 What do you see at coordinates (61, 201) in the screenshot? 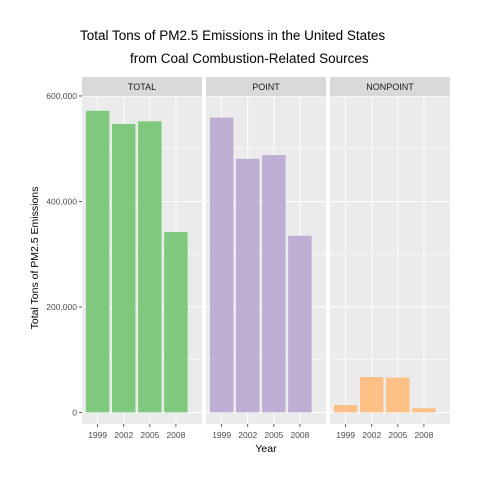
I see `y-tick-label: 400,000` at bounding box center [61, 201].